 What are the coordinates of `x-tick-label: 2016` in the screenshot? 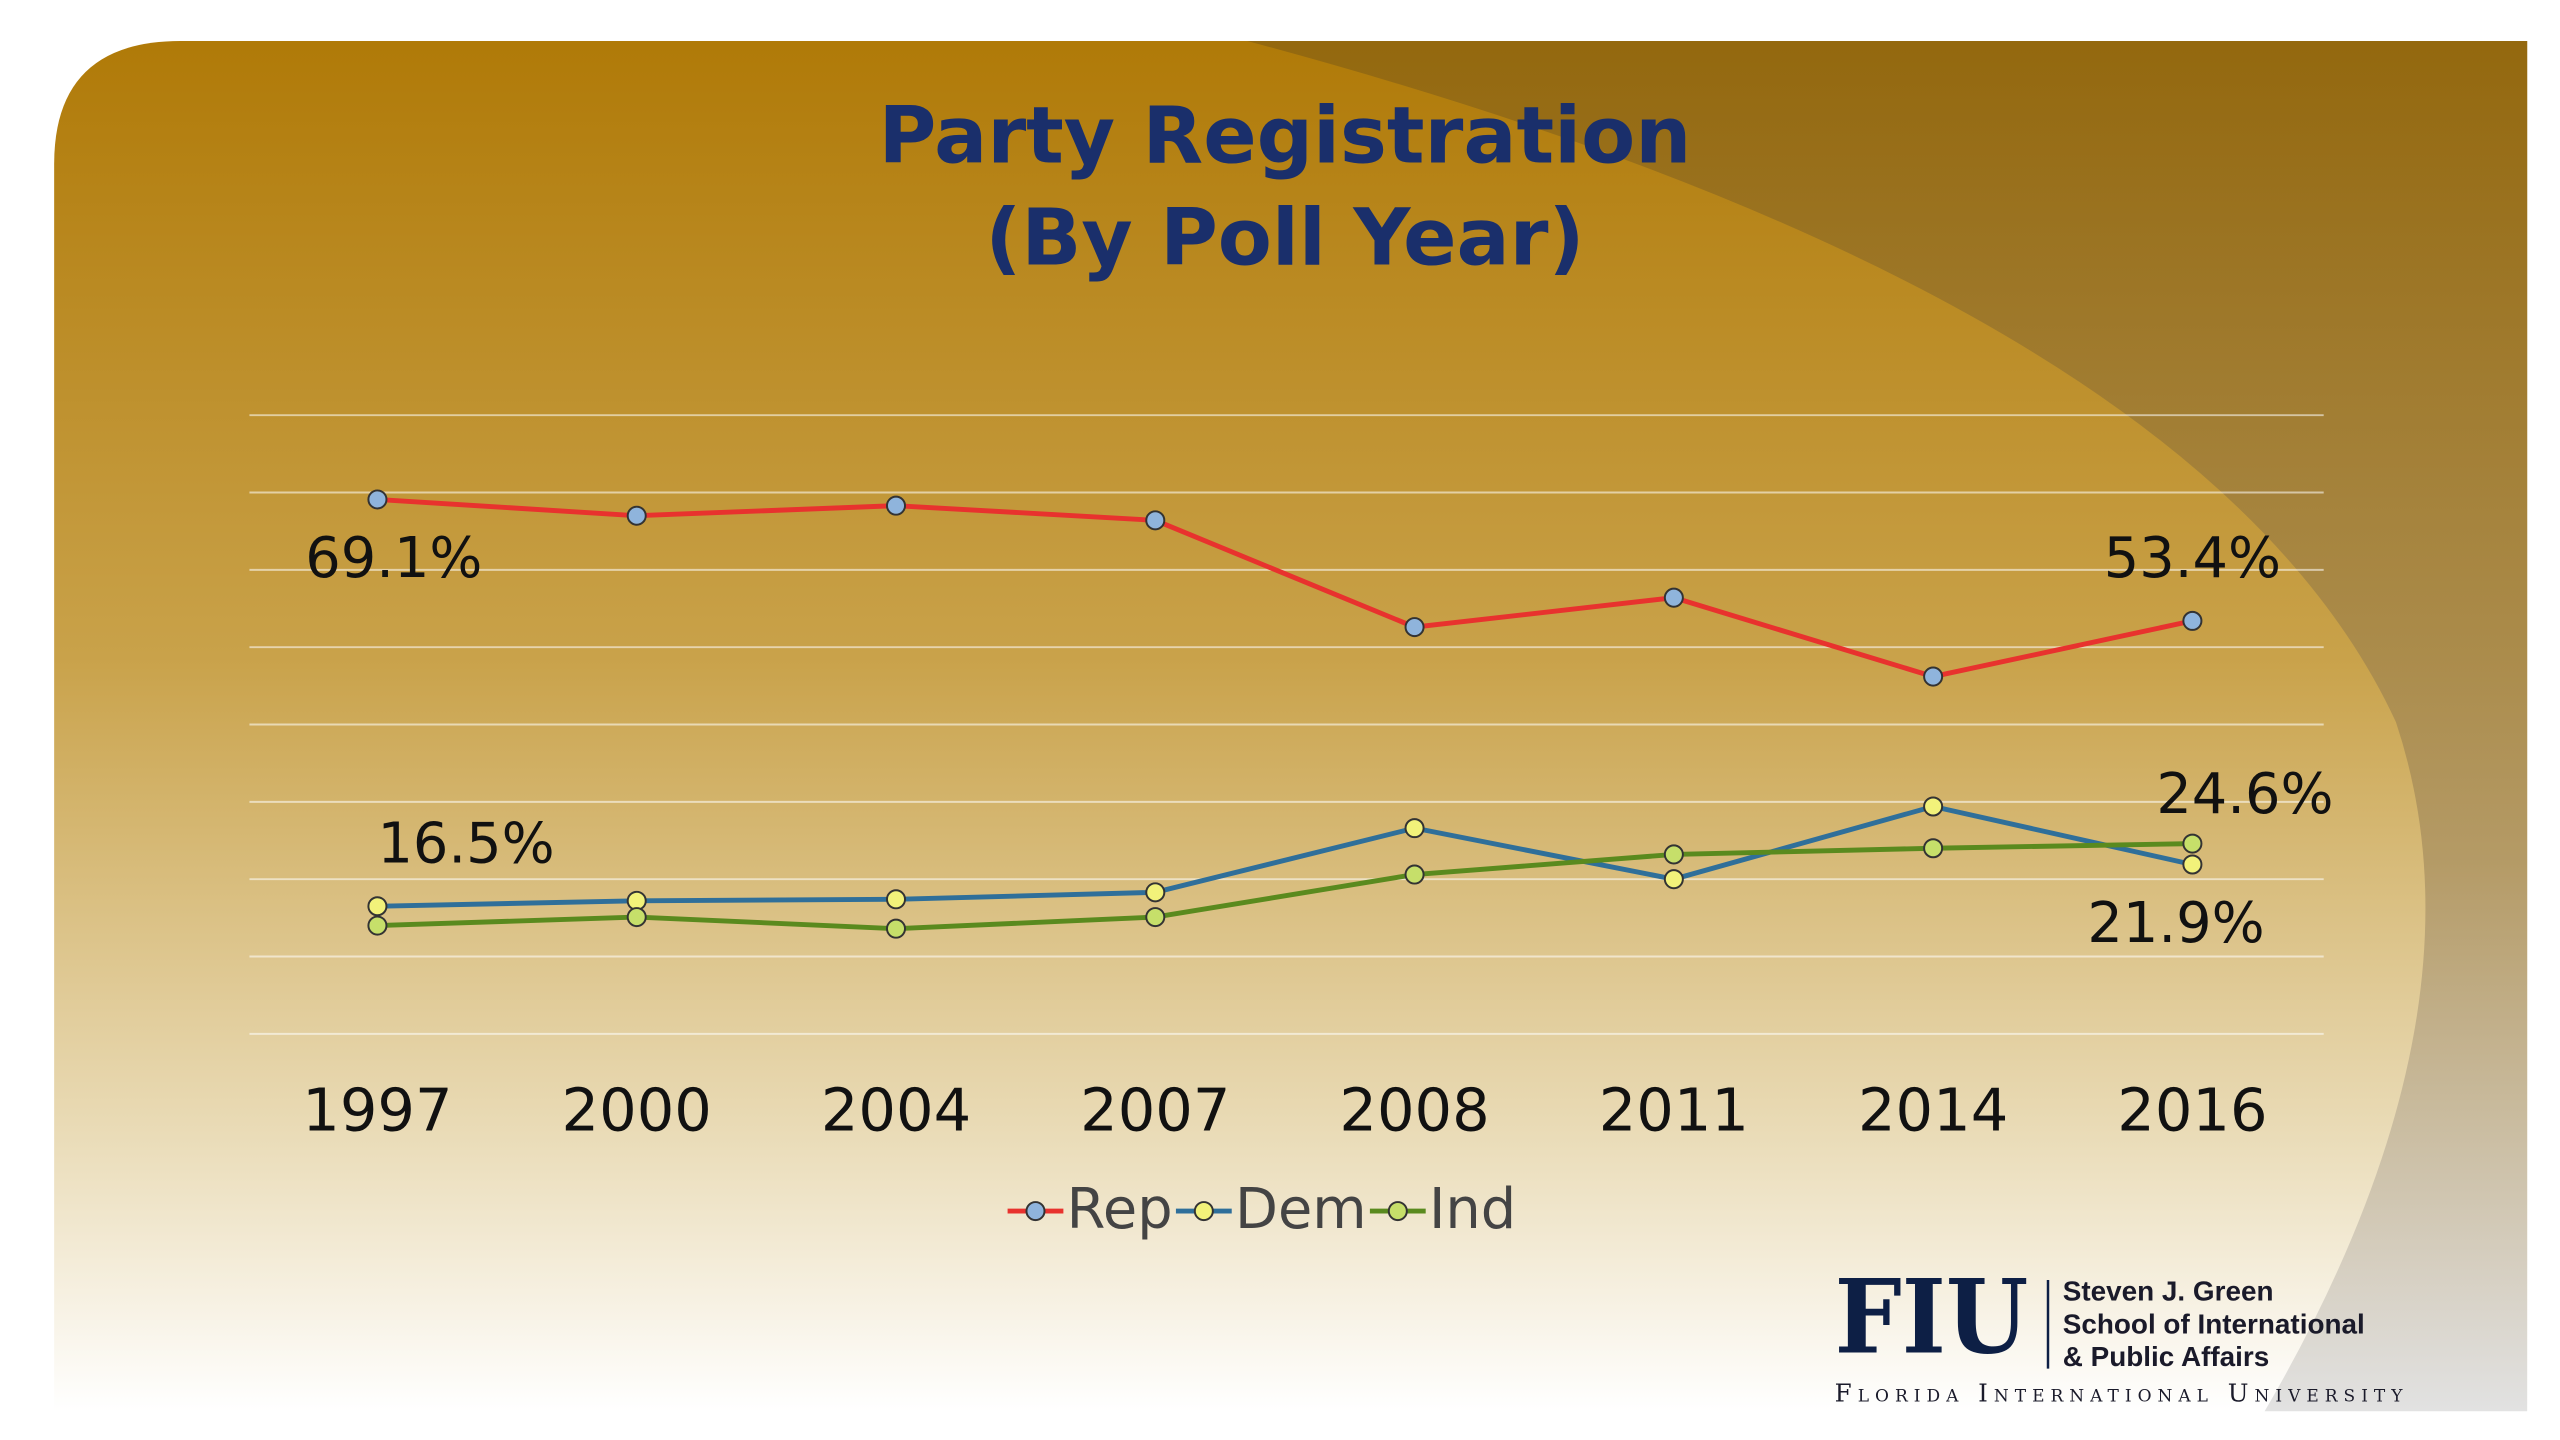 It's located at (2192, 1109).